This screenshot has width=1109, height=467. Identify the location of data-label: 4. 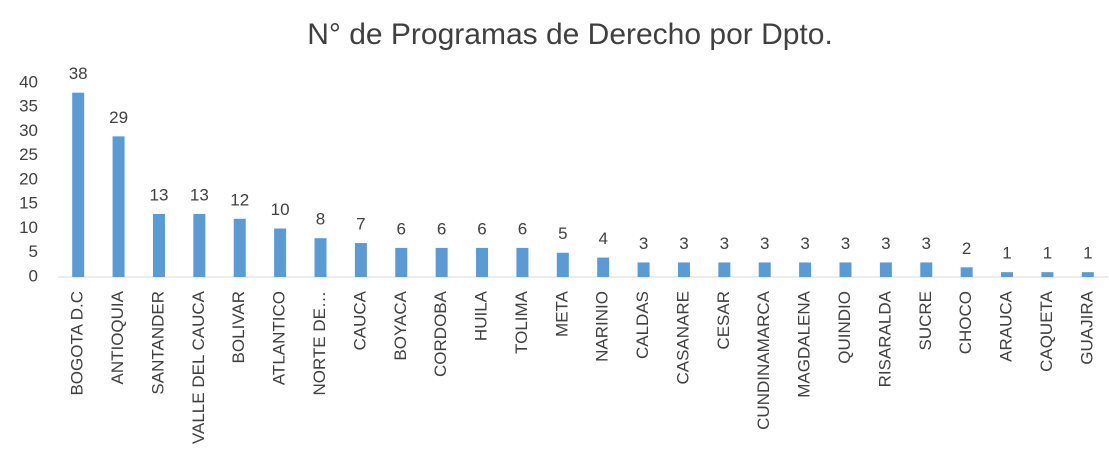
(602, 238).